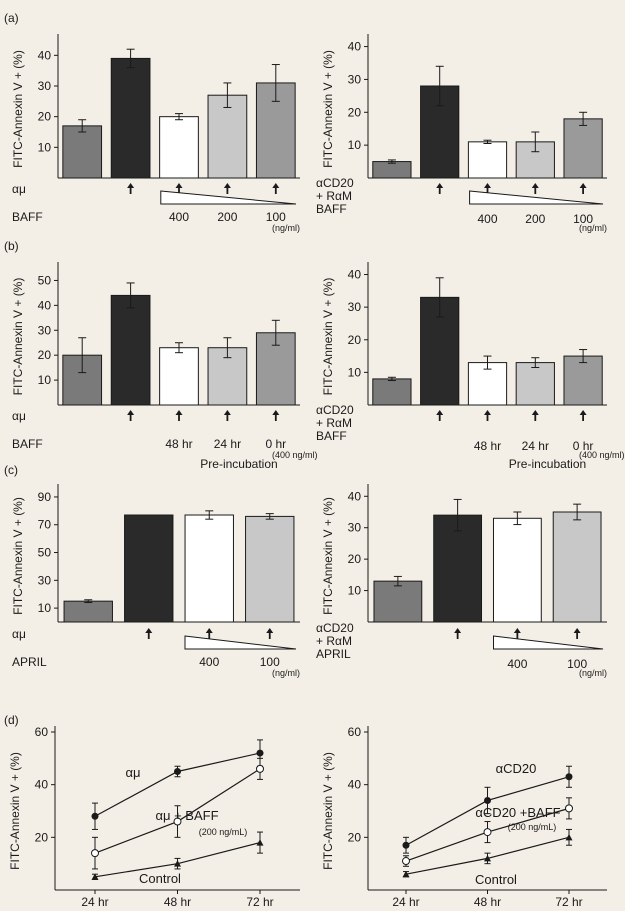 Image resolution: width=625 pixels, height=911 pixels. Describe the element at coordinates (295, 455) in the screenshot. I see `unit-label: (400 ng/ml)` at that location.